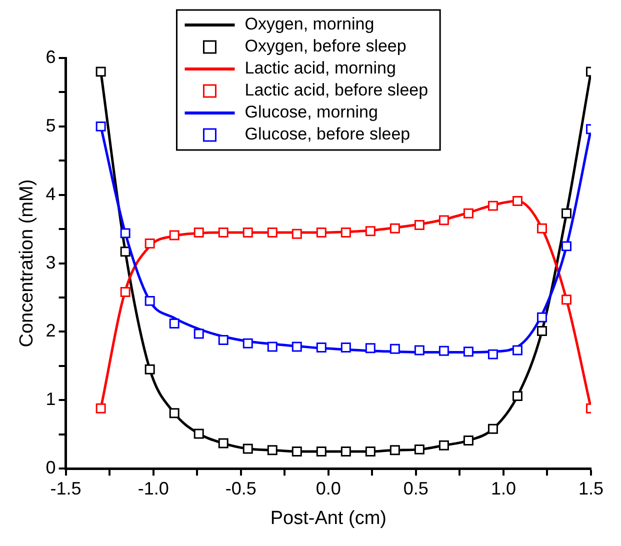 The width and height of the screenshot is (621, 546). I want to click on x-axis-title: Post-Ant (cm), so click(328, 518).